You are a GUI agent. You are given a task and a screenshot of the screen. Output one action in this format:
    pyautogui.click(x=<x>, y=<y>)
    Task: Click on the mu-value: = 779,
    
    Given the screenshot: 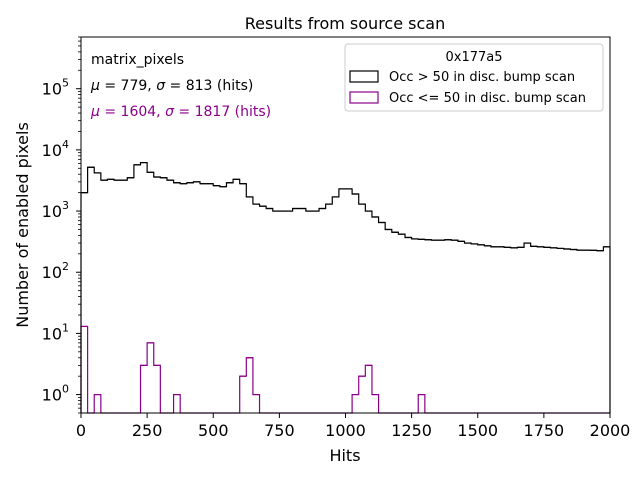 What is the action you would take?
    pyautogui.click(x=128, y=86)
    